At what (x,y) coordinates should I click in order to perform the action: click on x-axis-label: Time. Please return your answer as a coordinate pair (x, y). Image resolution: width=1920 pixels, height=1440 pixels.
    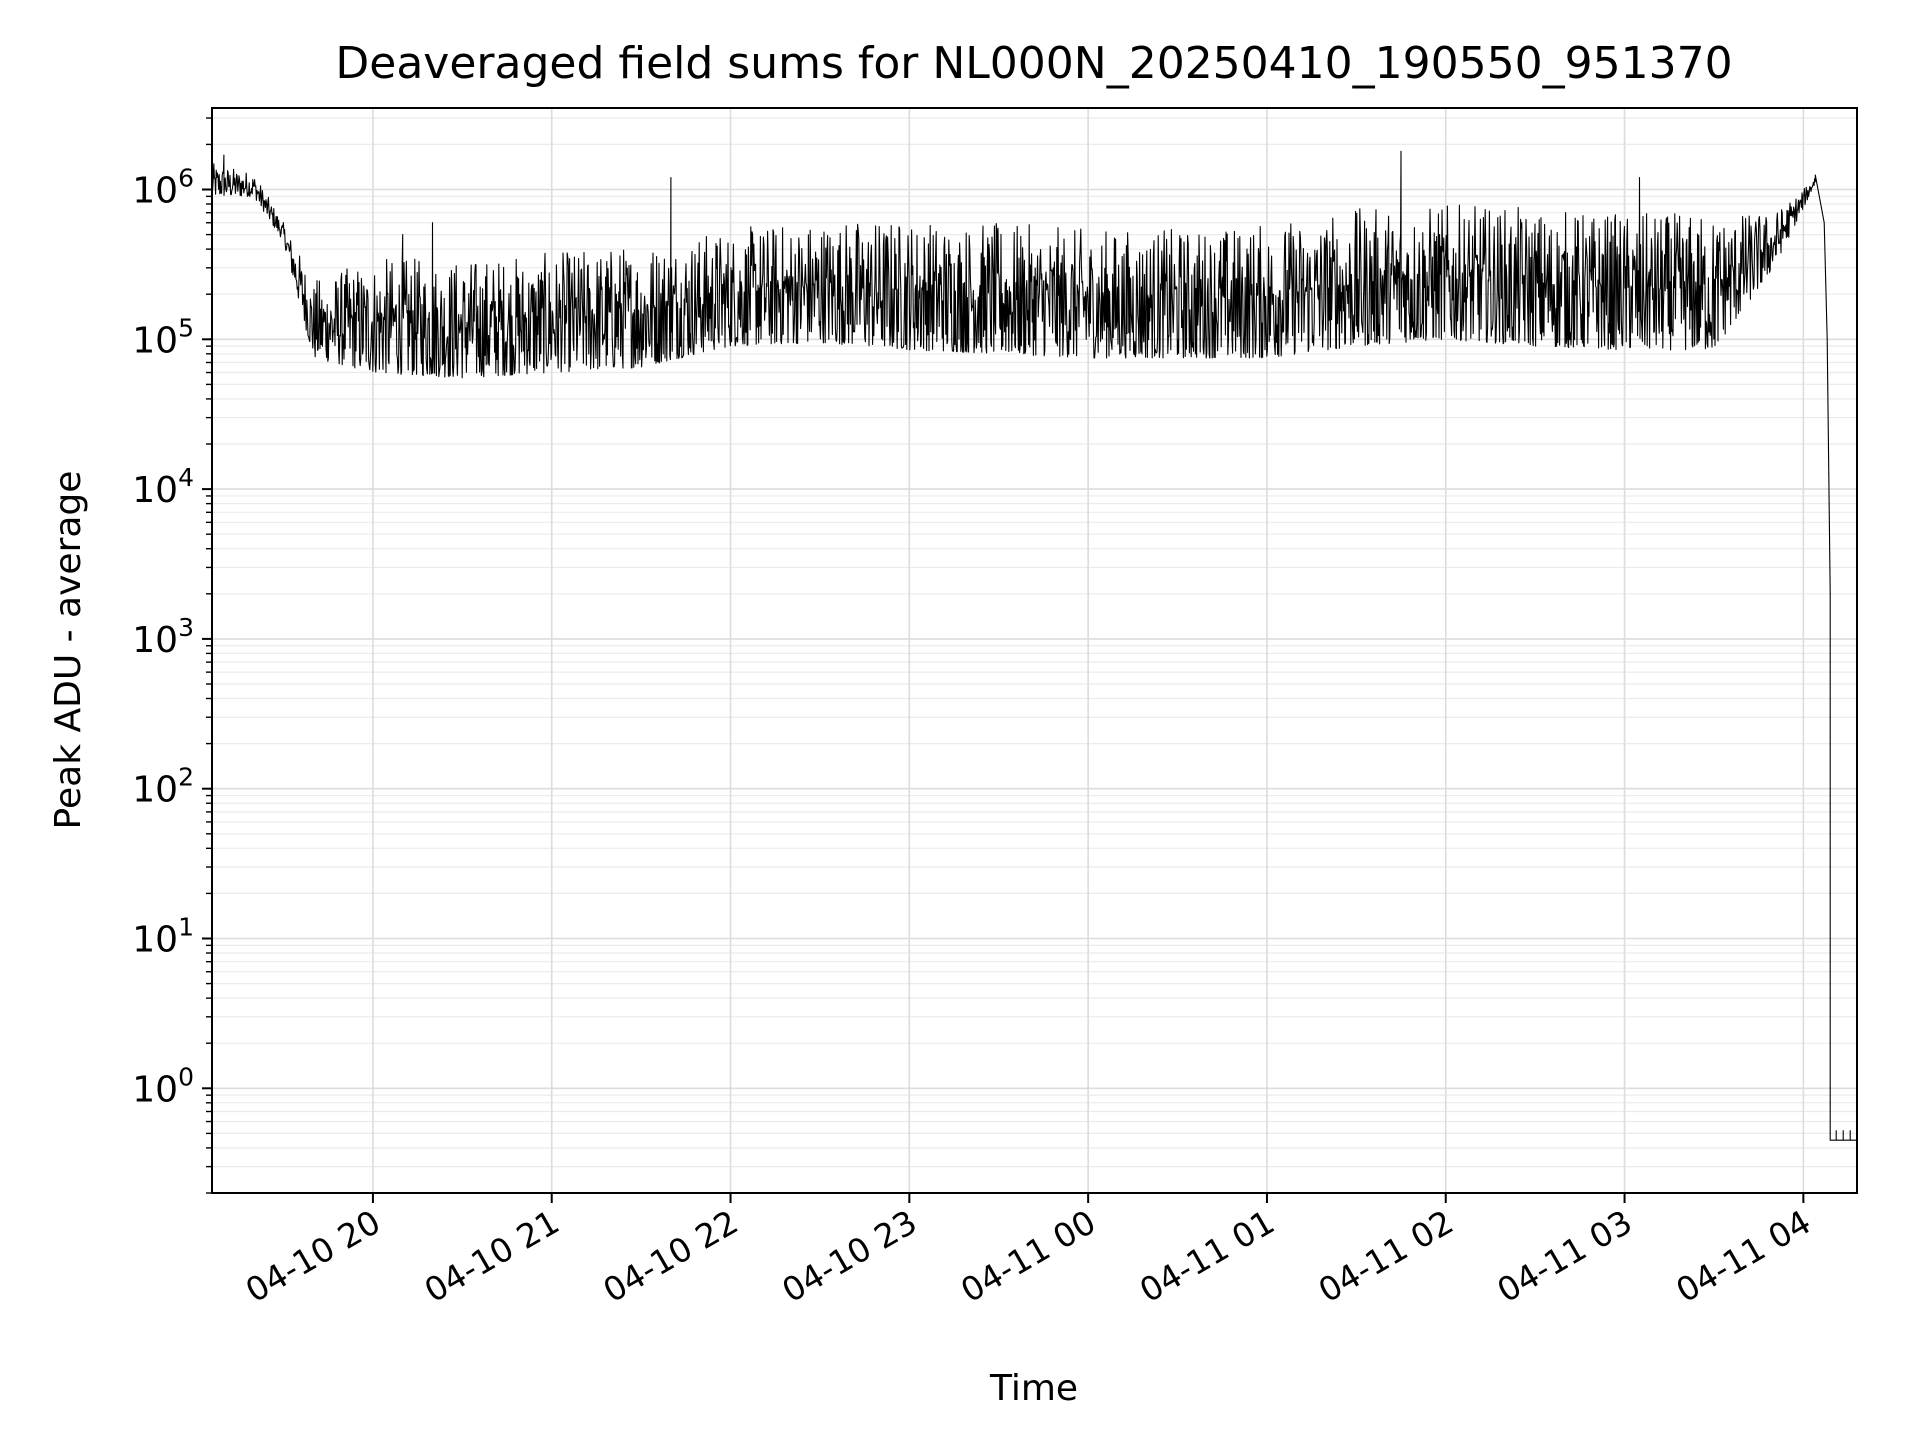
    Looking at the image, I should click on (1033, 1388).